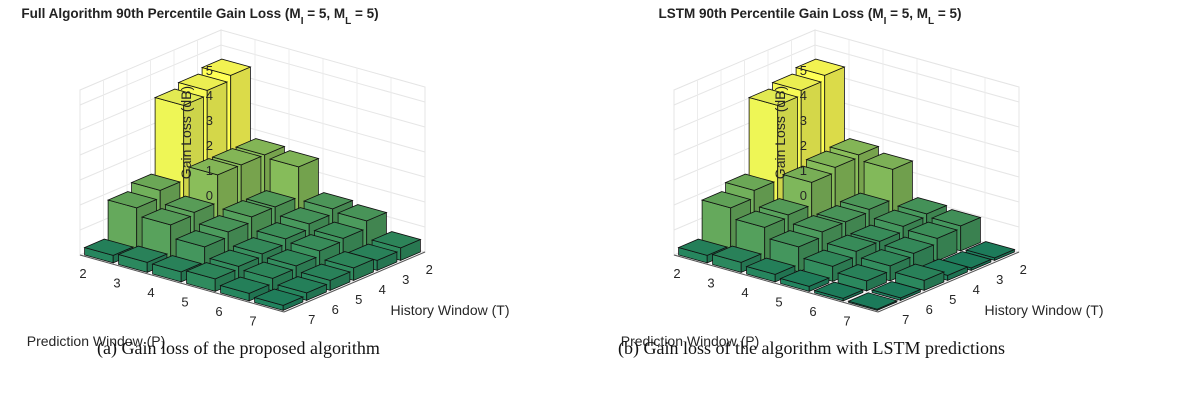  Describe the element at coordinates (948, 282) in the screenshot. I see `x-axis-line` at that location.